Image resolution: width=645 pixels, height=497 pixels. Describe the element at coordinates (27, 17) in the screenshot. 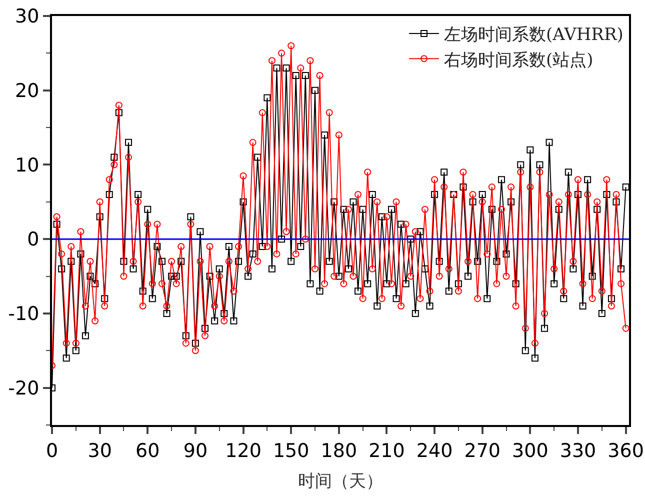

I see `y-tick-label: 30` at that location.